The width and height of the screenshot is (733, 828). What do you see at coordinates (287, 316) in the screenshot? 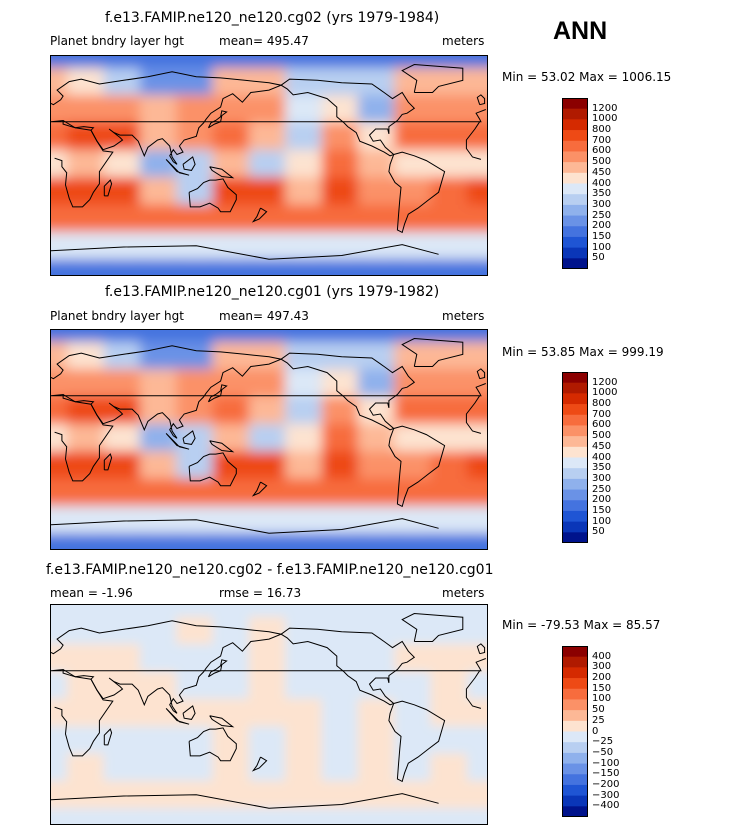
I see `panel2-mean-value: 497.43` at bounding box center [287, 316].